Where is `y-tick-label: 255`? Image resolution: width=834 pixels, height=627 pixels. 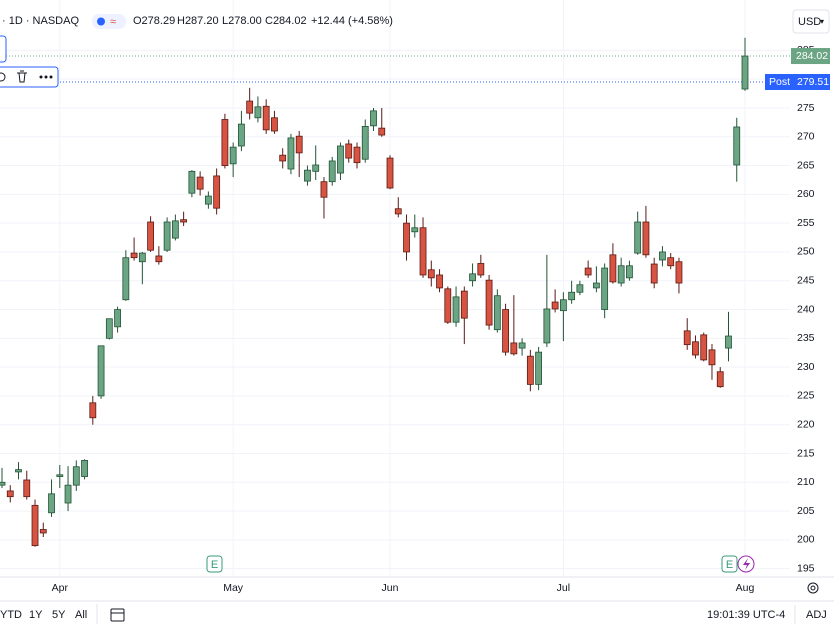 y-tick-label: 255 is located at coordinates (806, 223).